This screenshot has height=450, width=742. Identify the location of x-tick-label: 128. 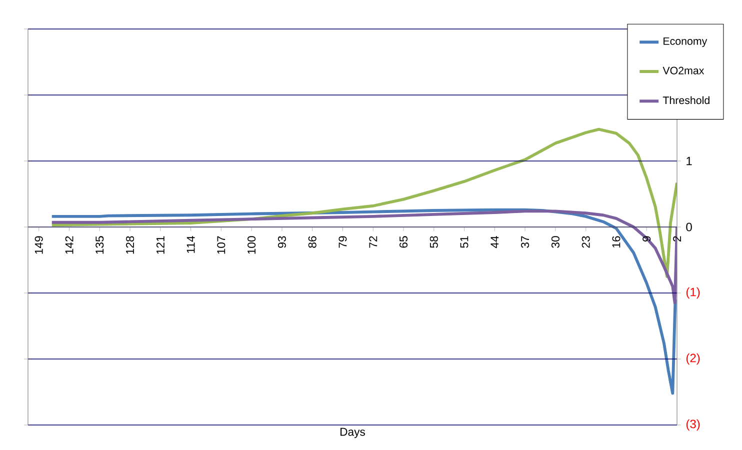
(130, 245).